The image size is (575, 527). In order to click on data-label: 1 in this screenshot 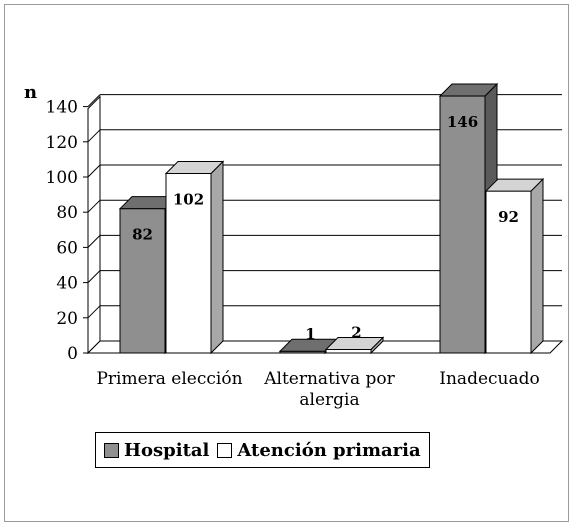, I will do `click(310, 334)`.